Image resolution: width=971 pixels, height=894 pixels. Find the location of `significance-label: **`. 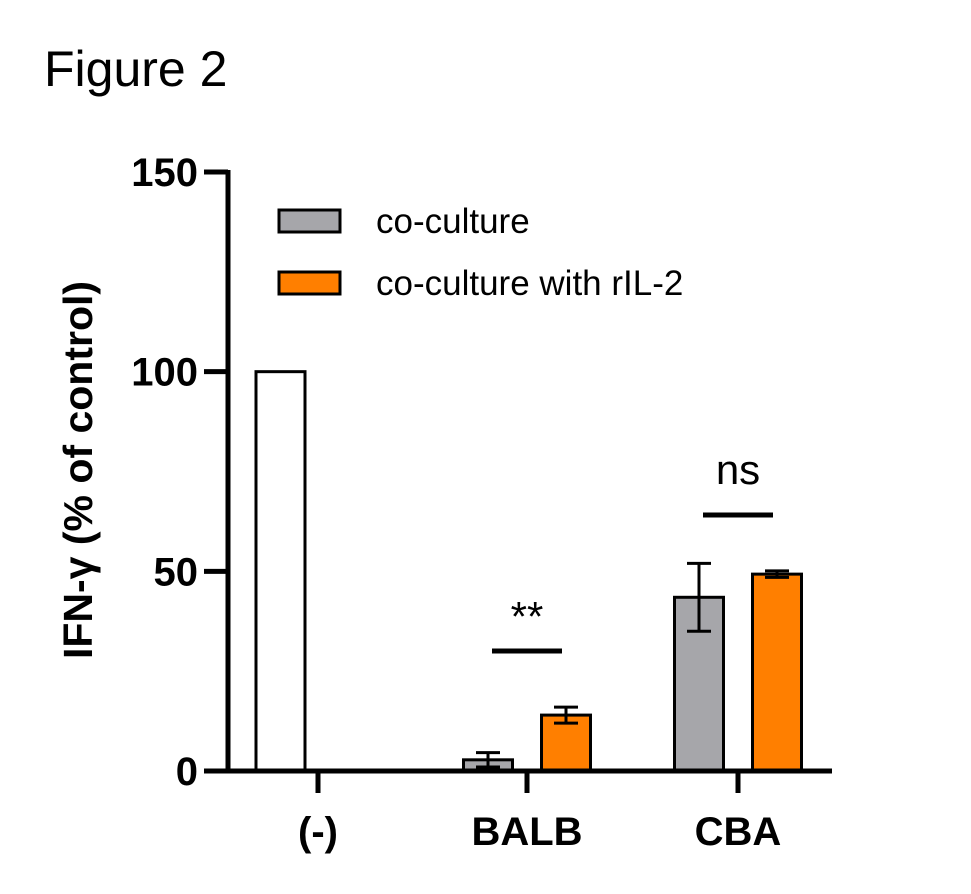

significance-label: ** is located at coordinates (527, 616).